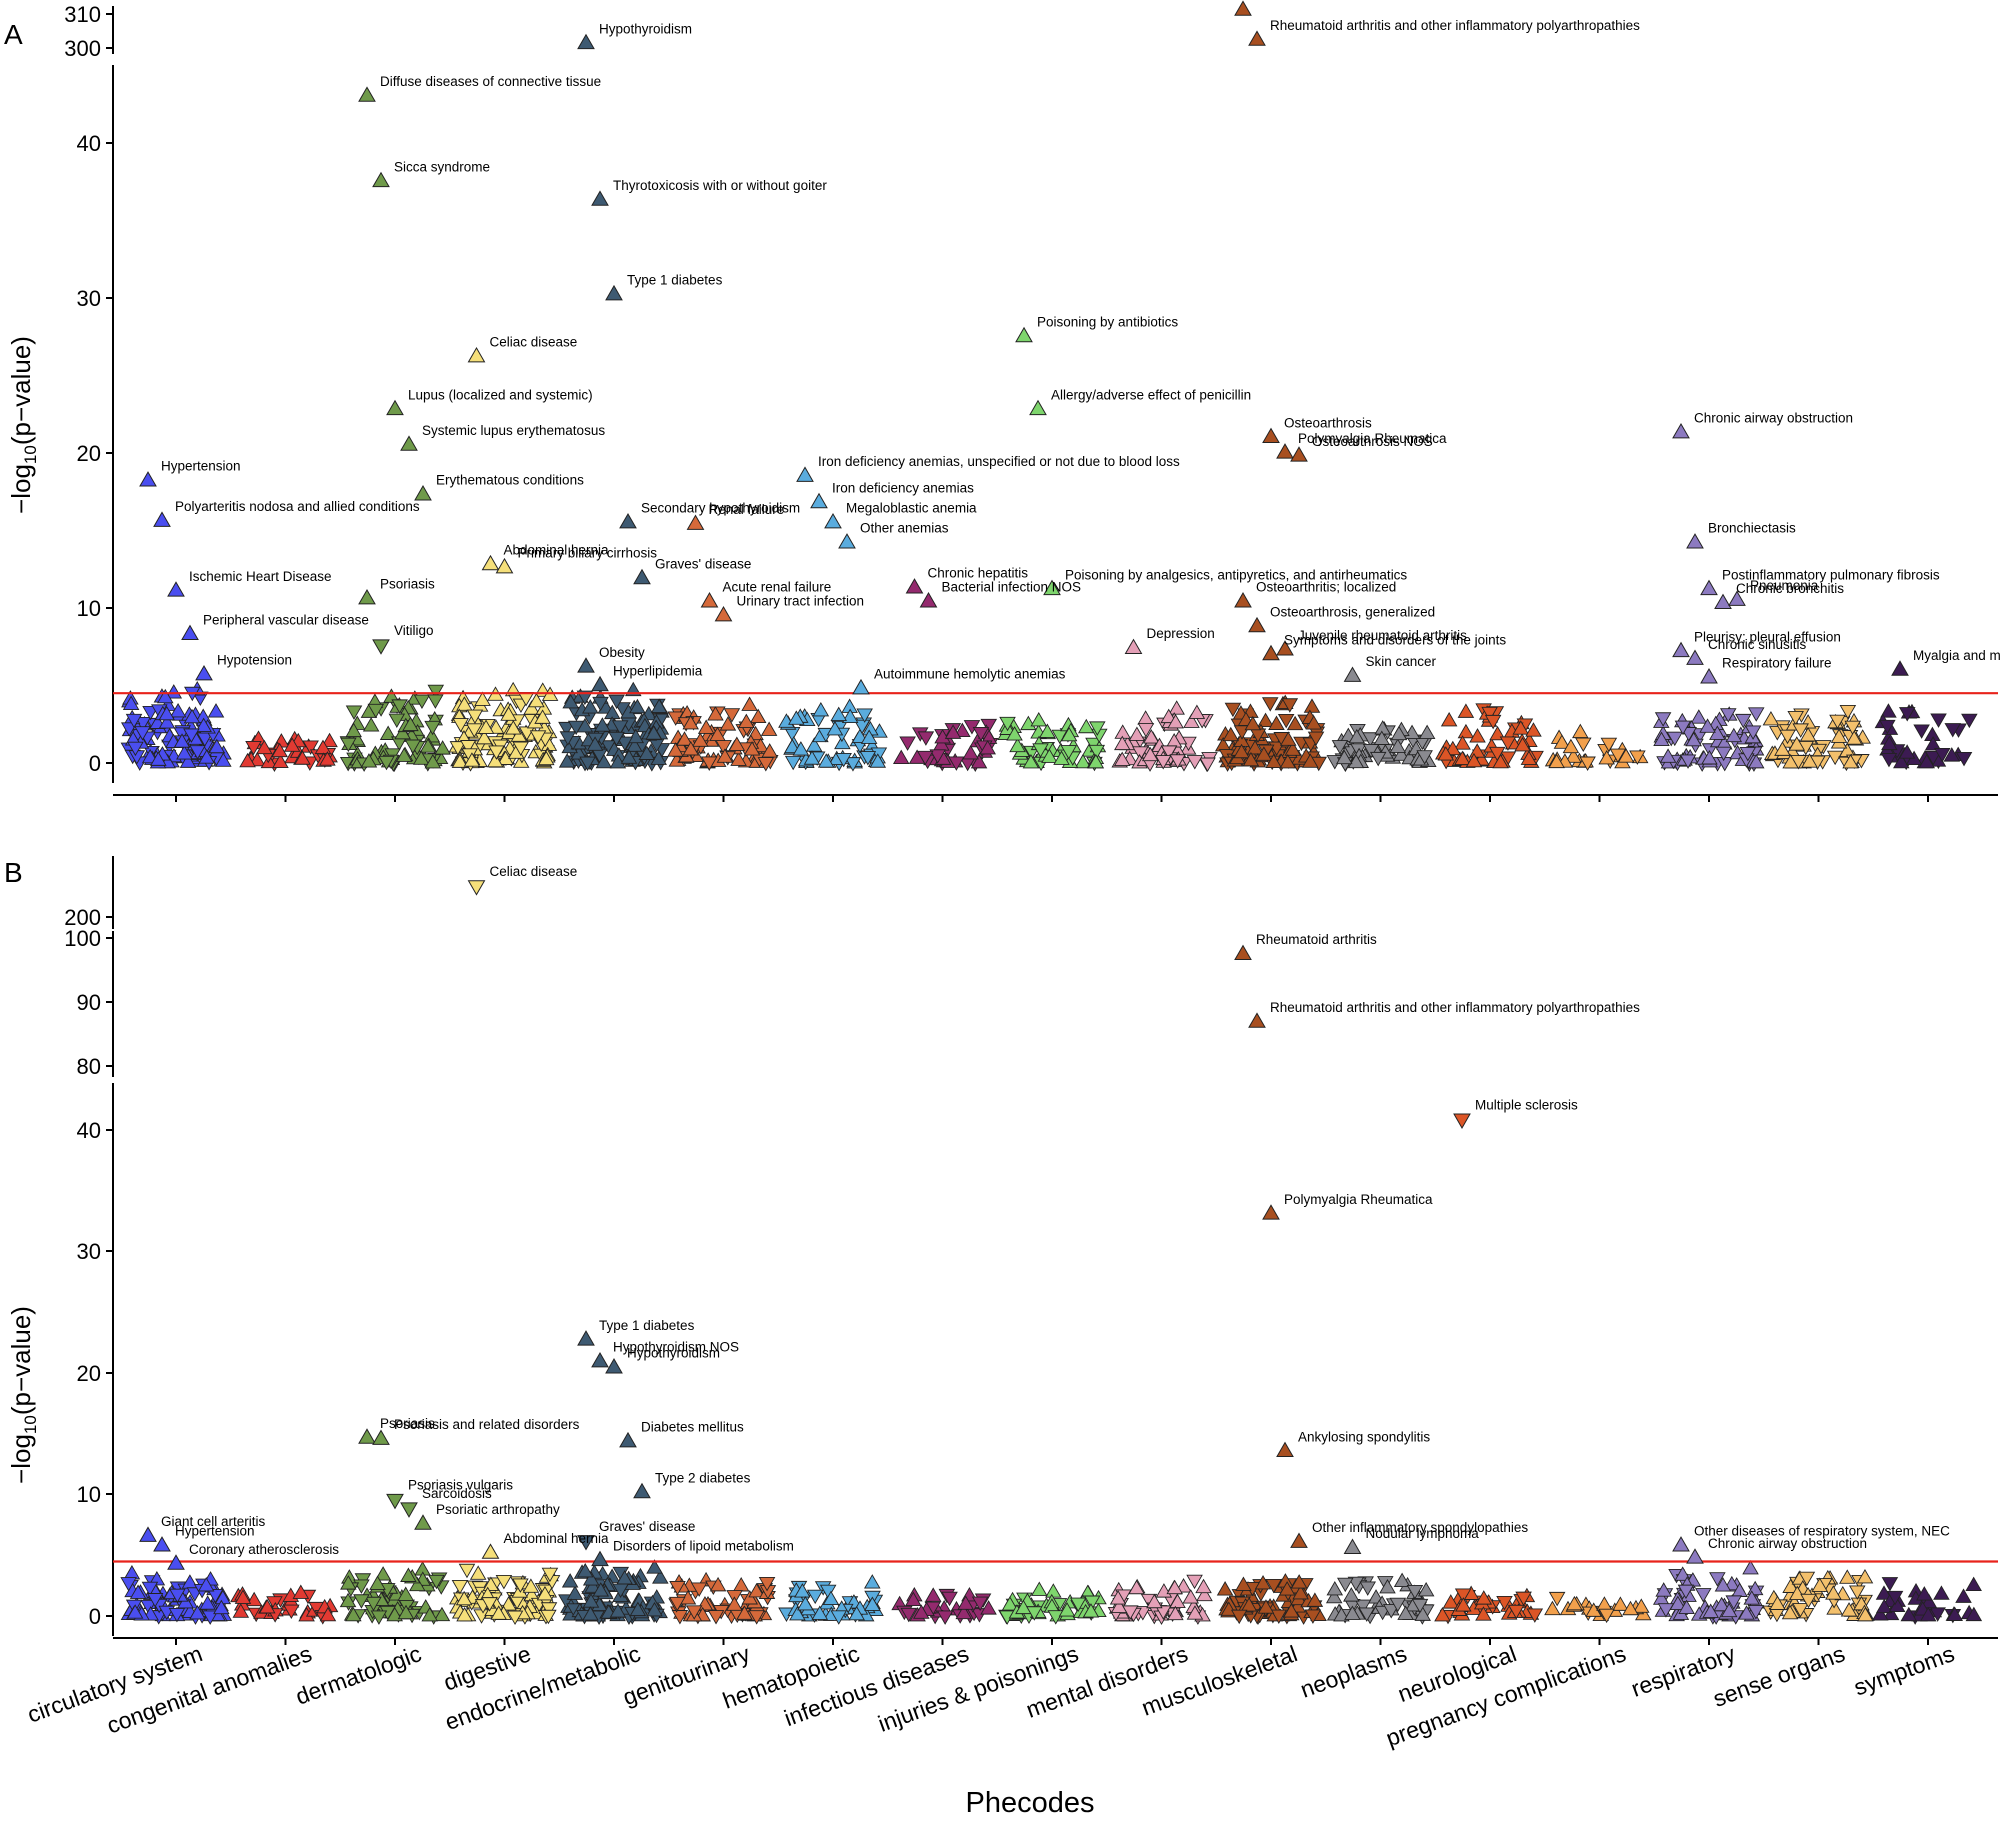 This screenshot has height=1823, width=2000. I want to click on y-tick-label-a-30: 30, so click(89, 298).